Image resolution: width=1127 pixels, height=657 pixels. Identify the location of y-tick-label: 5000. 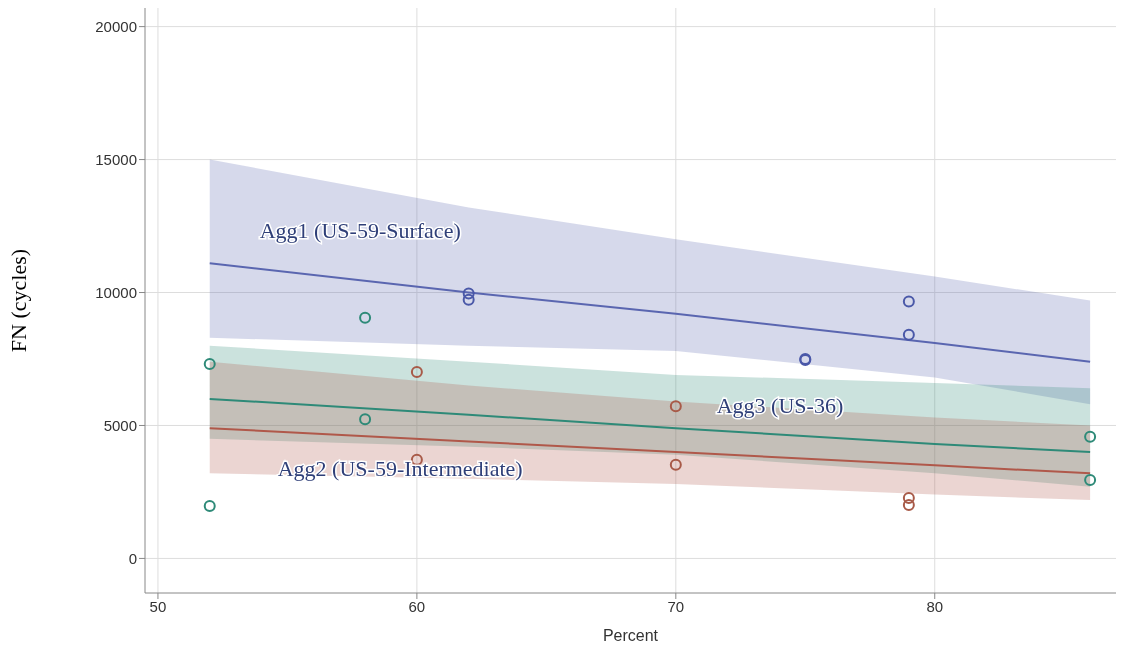
(120, 425).